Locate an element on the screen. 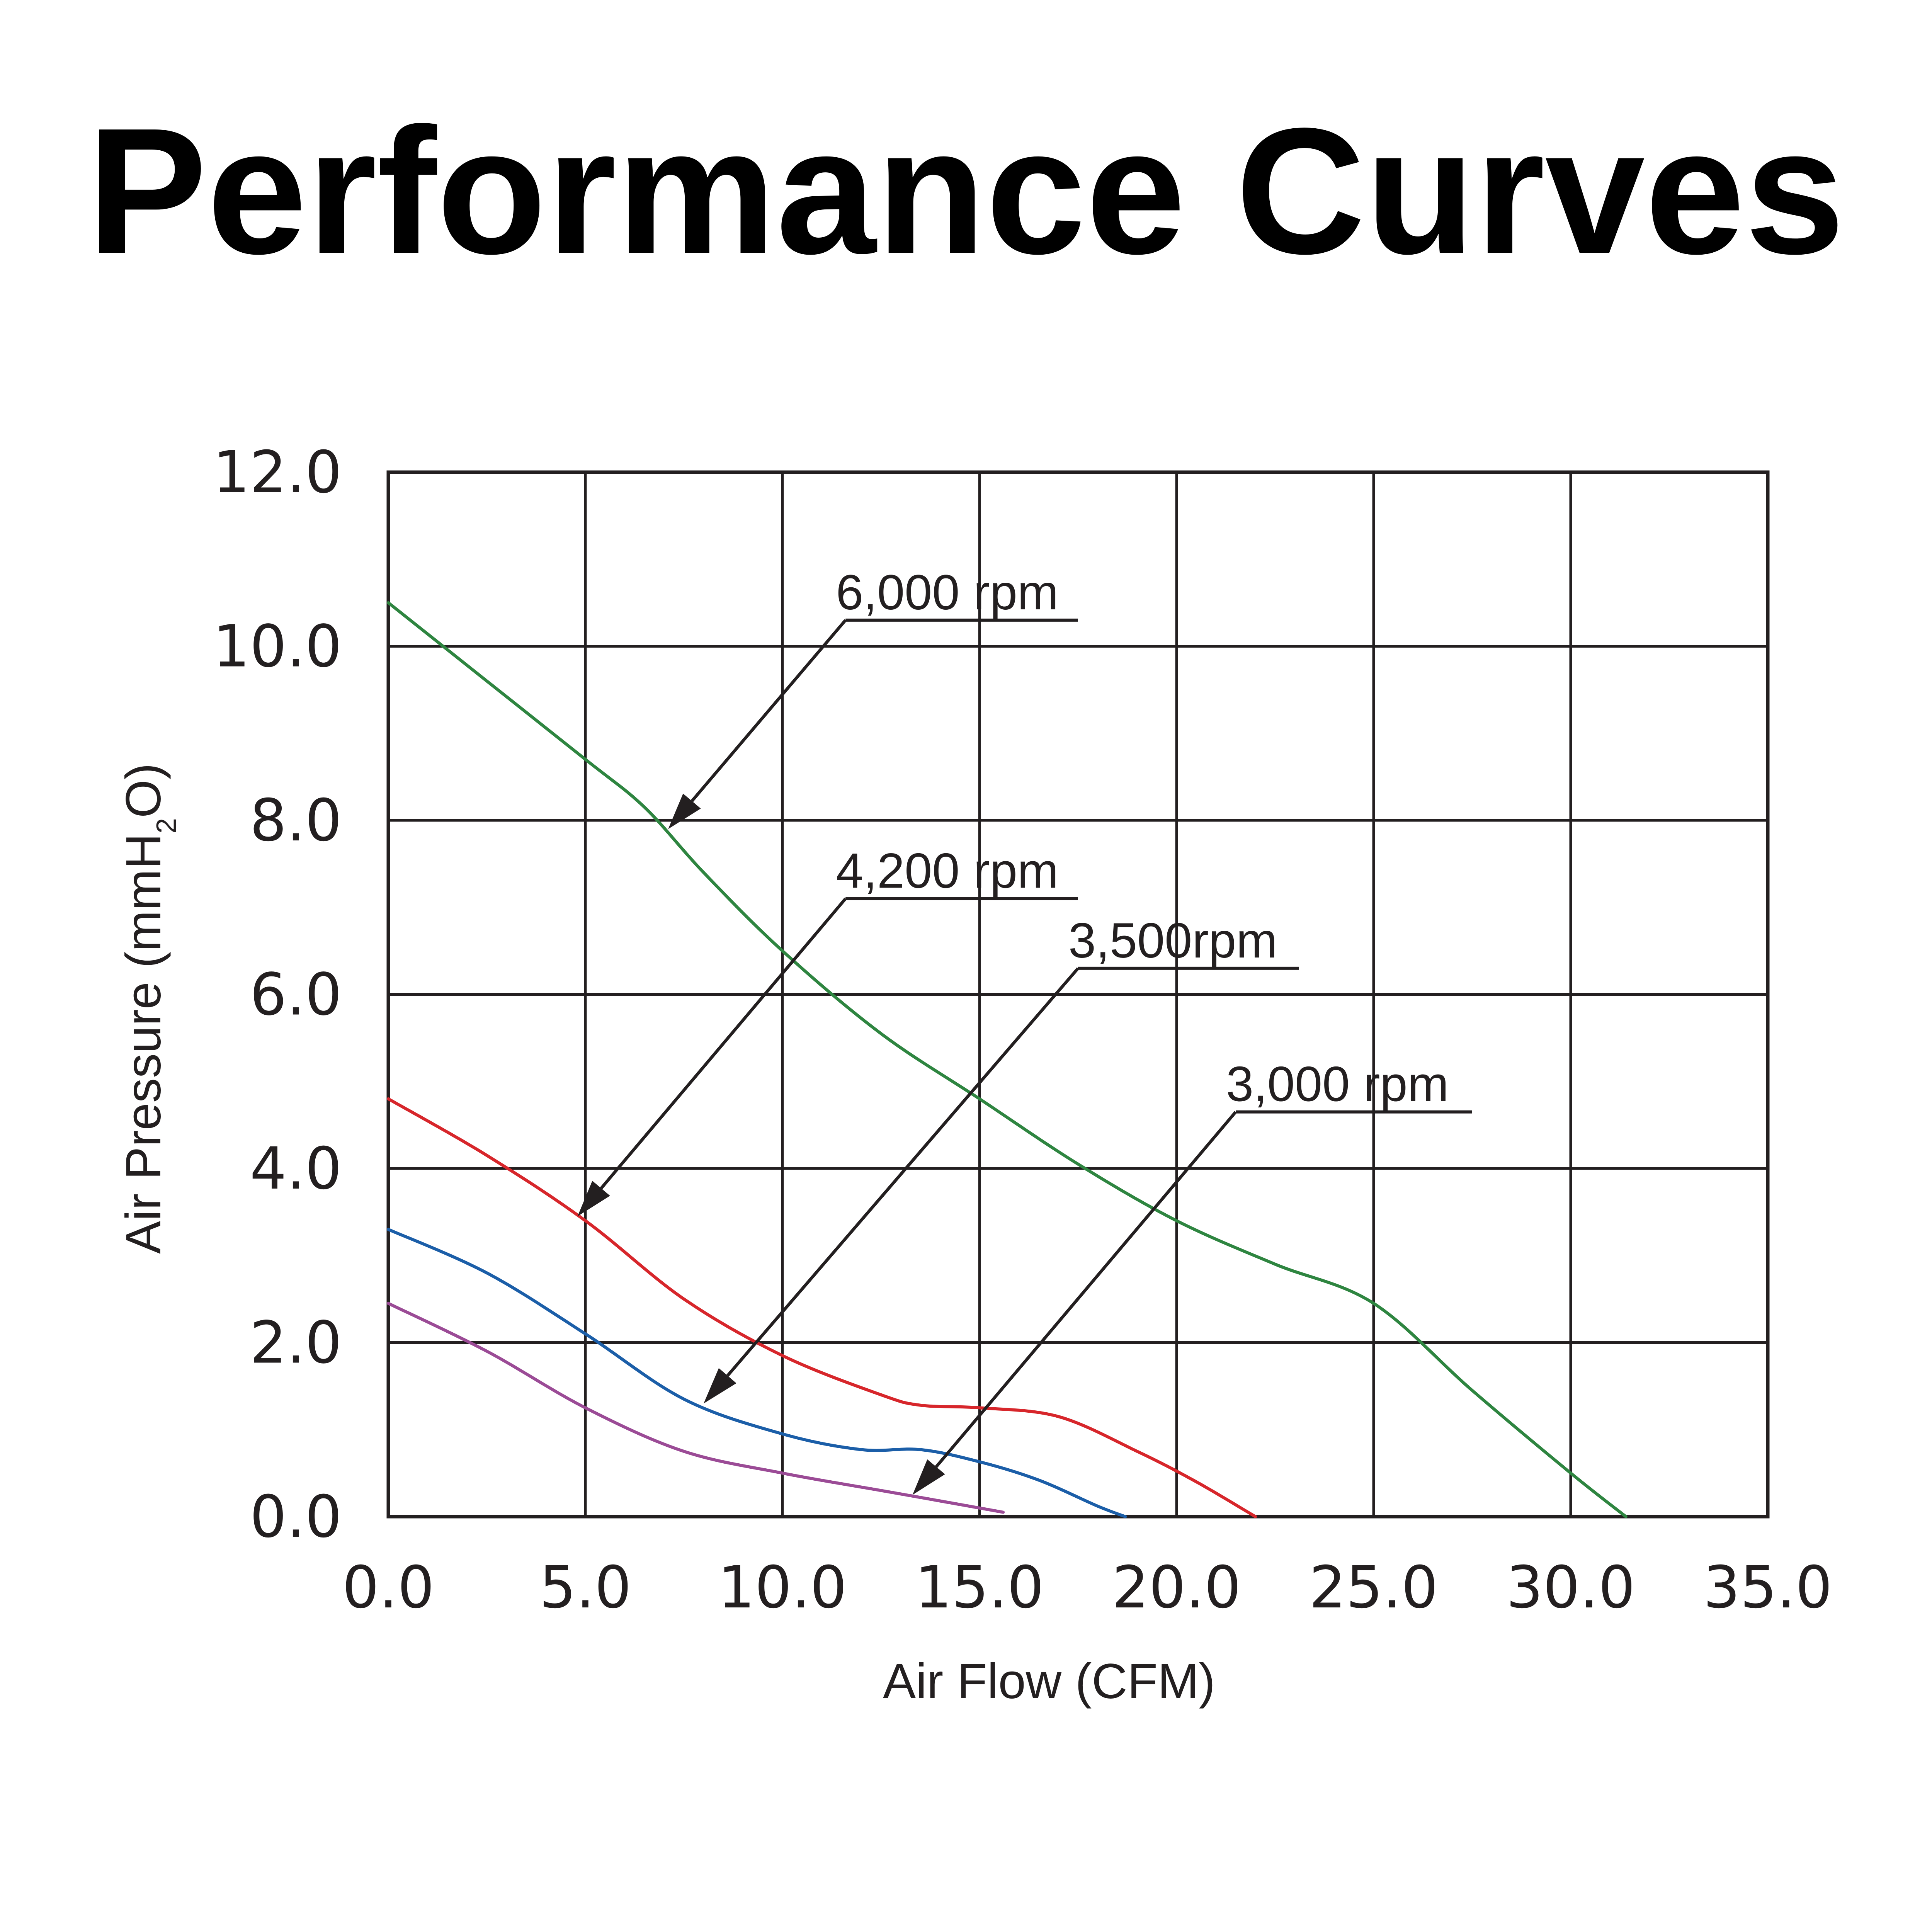 The height and width of the screenshot is (1932, 1932). annotation-arrowhead-3000rpm is located at coordinates (928, 1477).